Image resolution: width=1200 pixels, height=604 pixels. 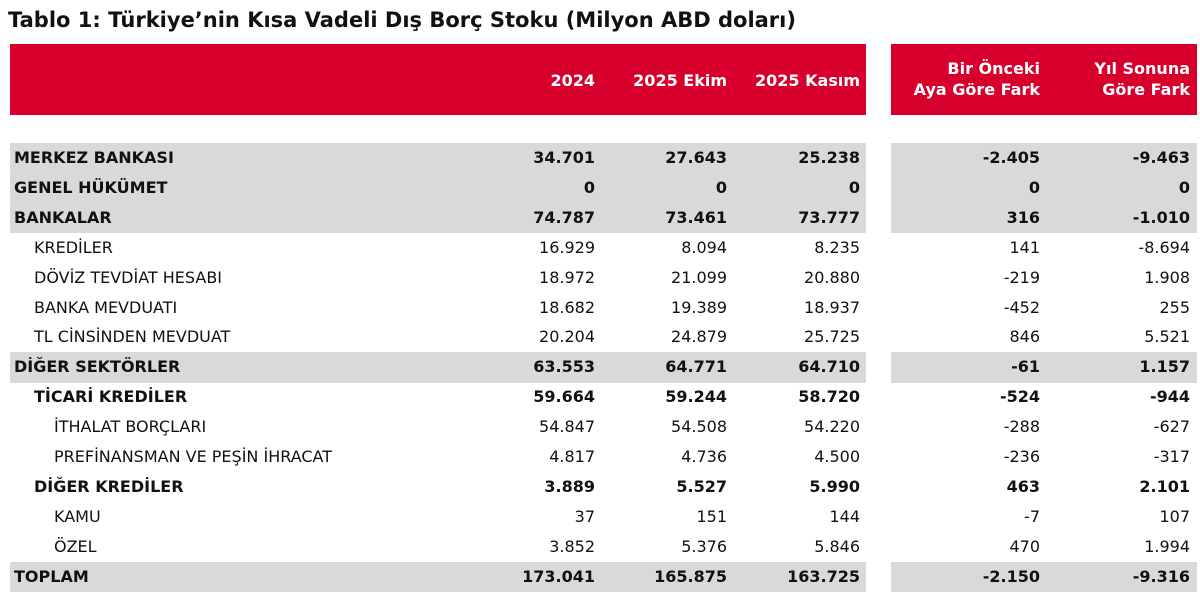 I want to click on cell-value: -219, so click(x=1021, y=277).